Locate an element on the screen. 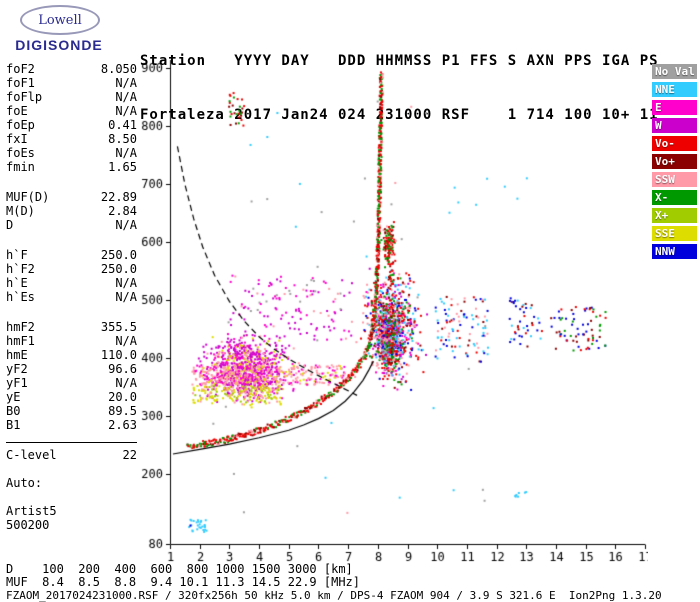 The height and width of the screenshot is (602, 700). param-label: foF1 is located at coordinates (20, 83).